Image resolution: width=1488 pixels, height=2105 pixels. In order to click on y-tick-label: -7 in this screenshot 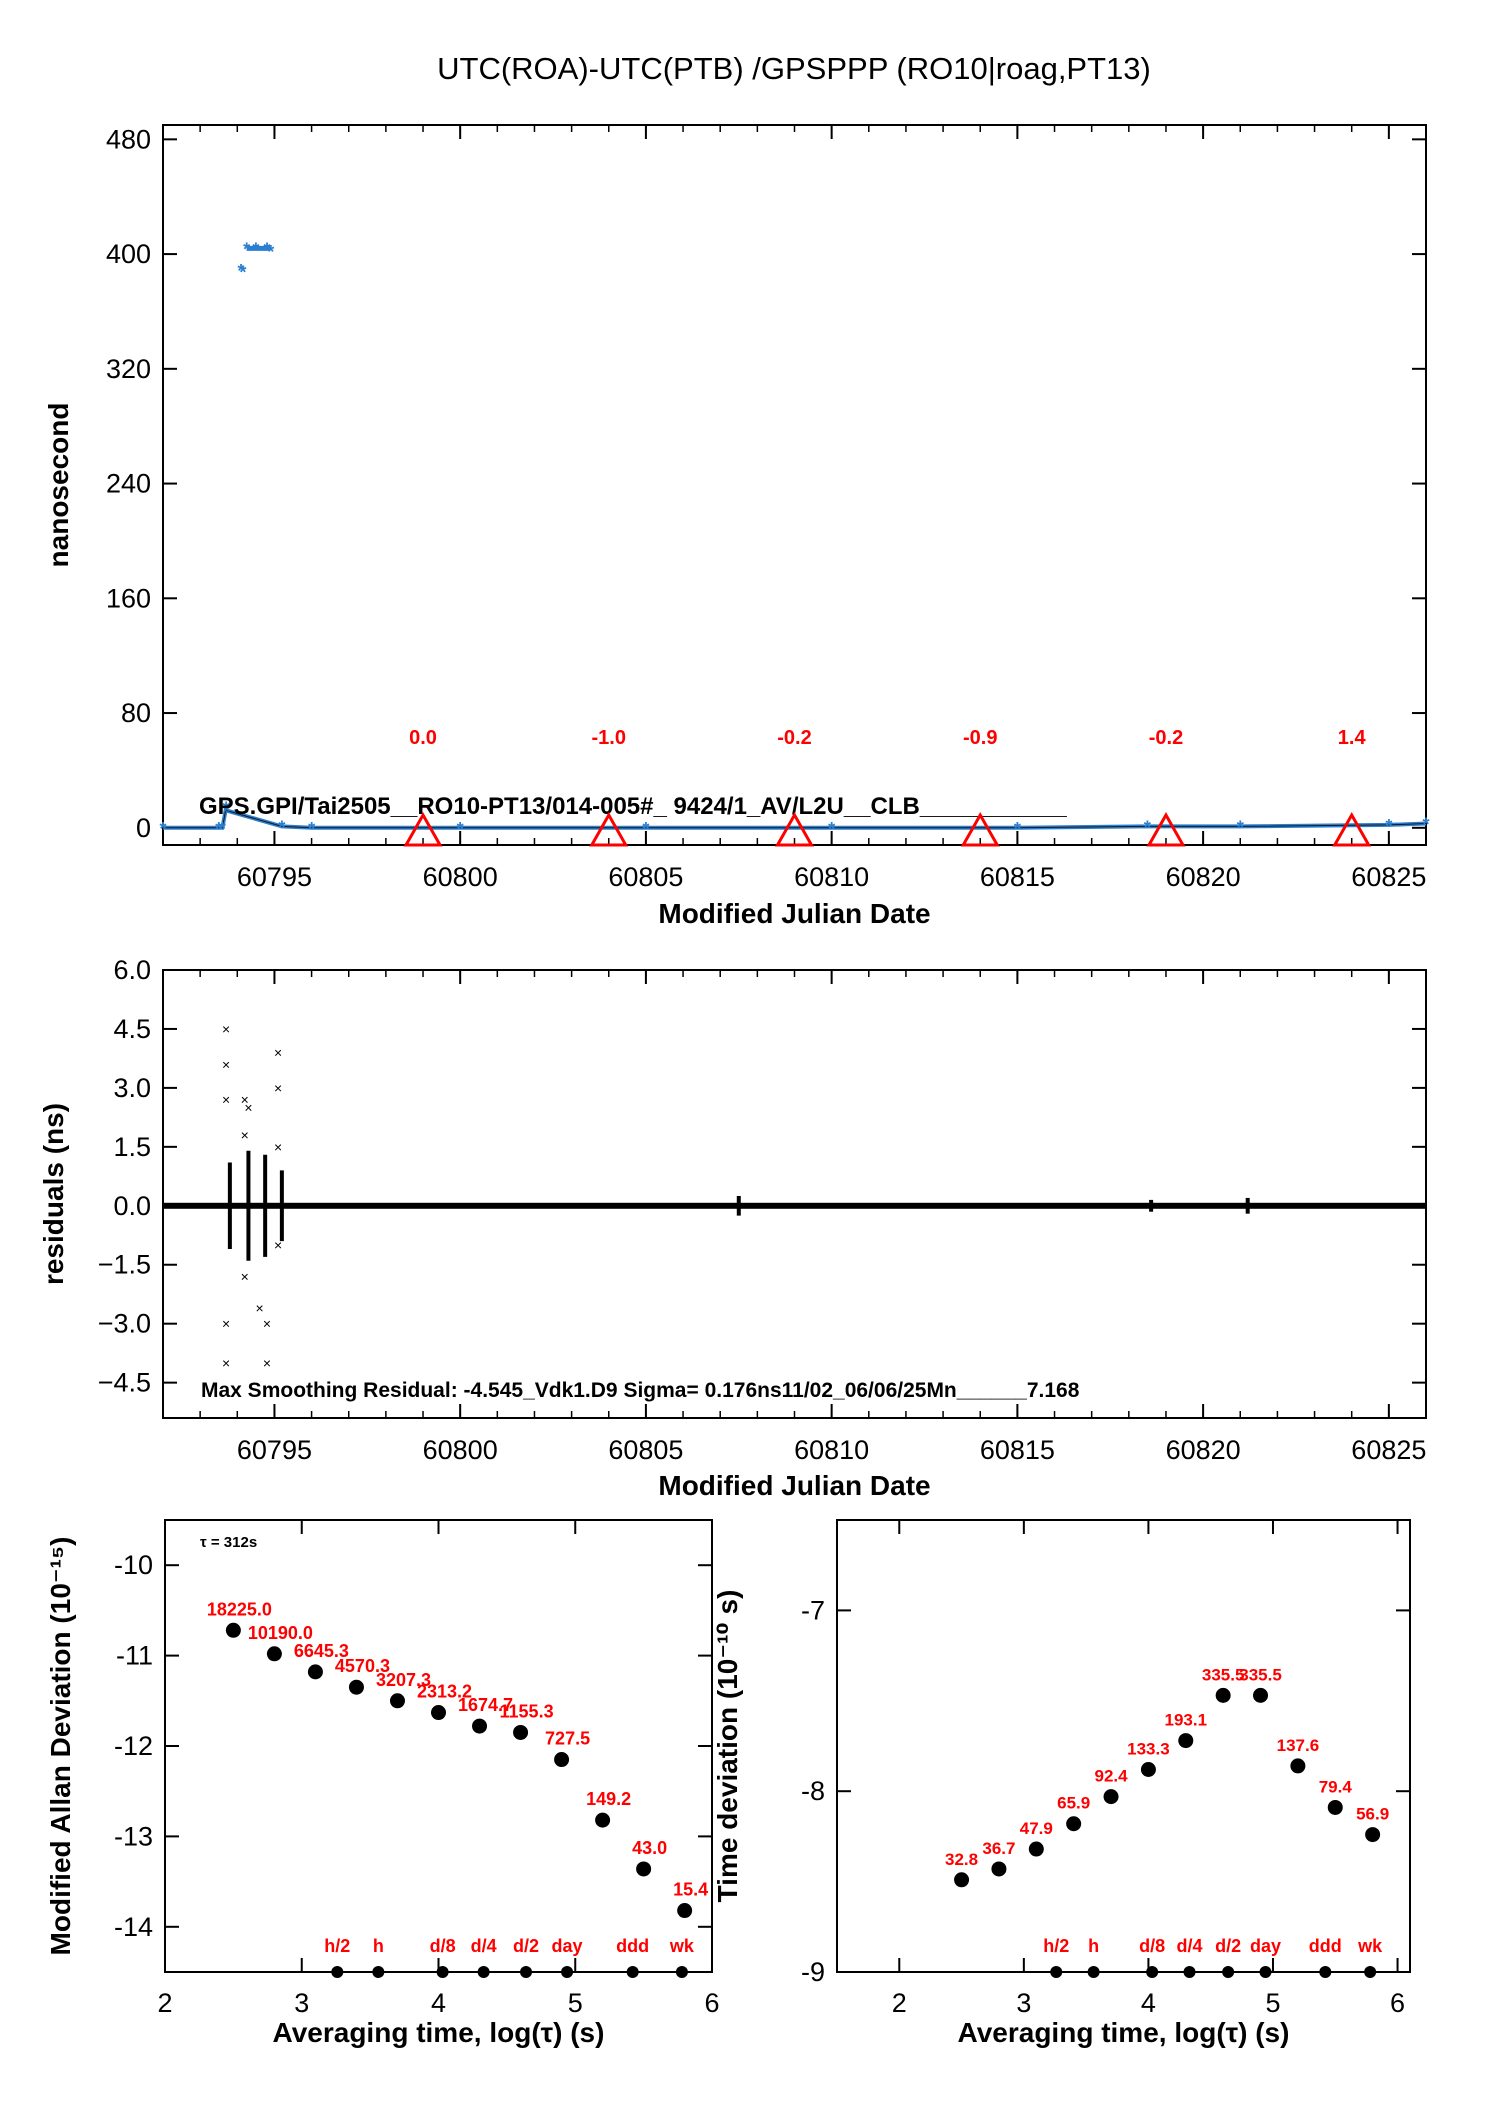, I will do `click(813, 1610)`.